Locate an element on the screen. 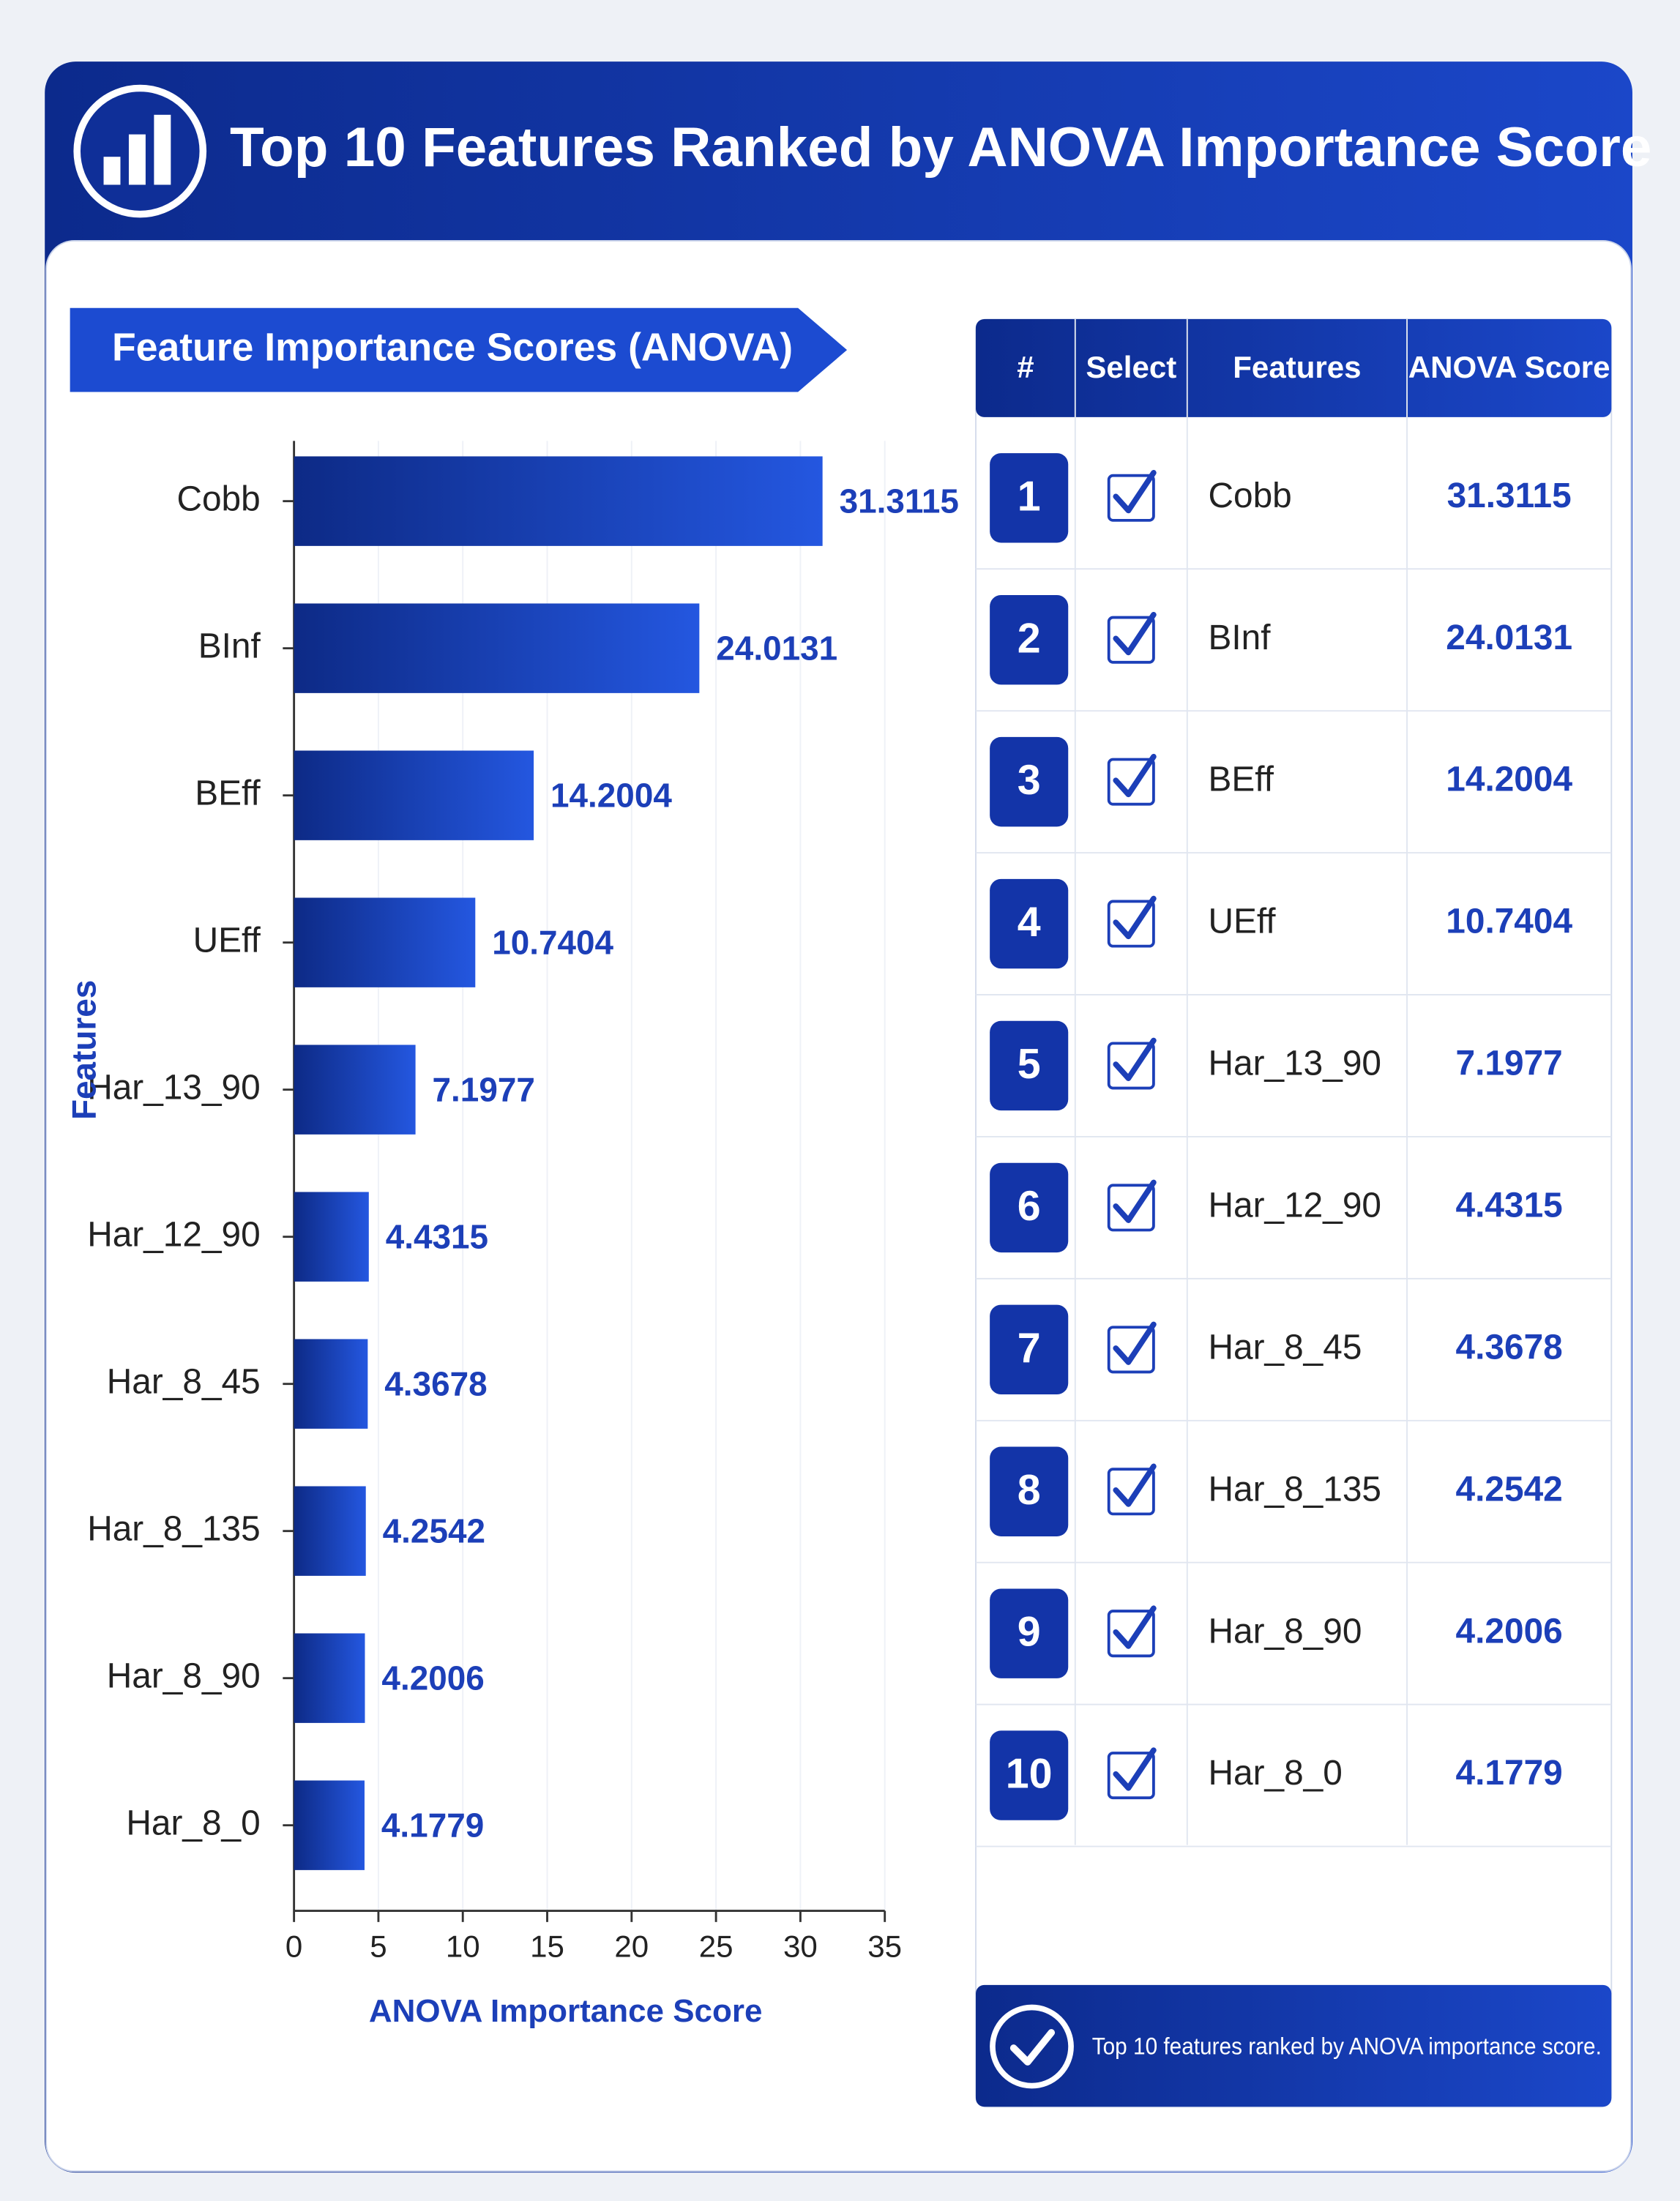  table-header is located at coordinates (1294, 368).